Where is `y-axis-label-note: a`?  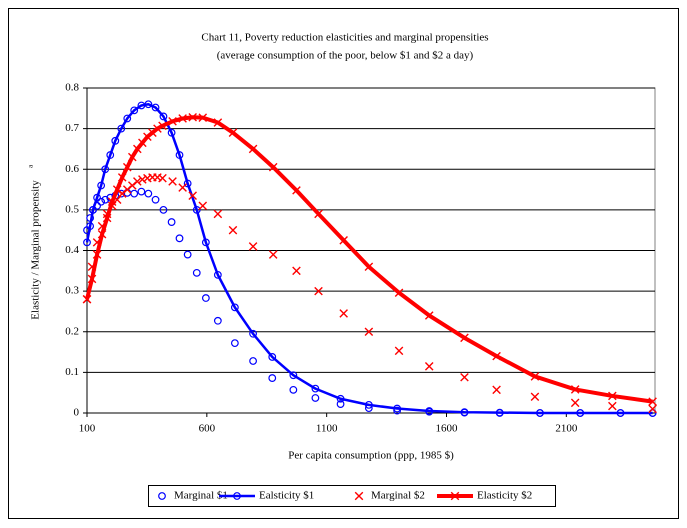 y-axis-label-note: a is located at coordinates (31, 166).